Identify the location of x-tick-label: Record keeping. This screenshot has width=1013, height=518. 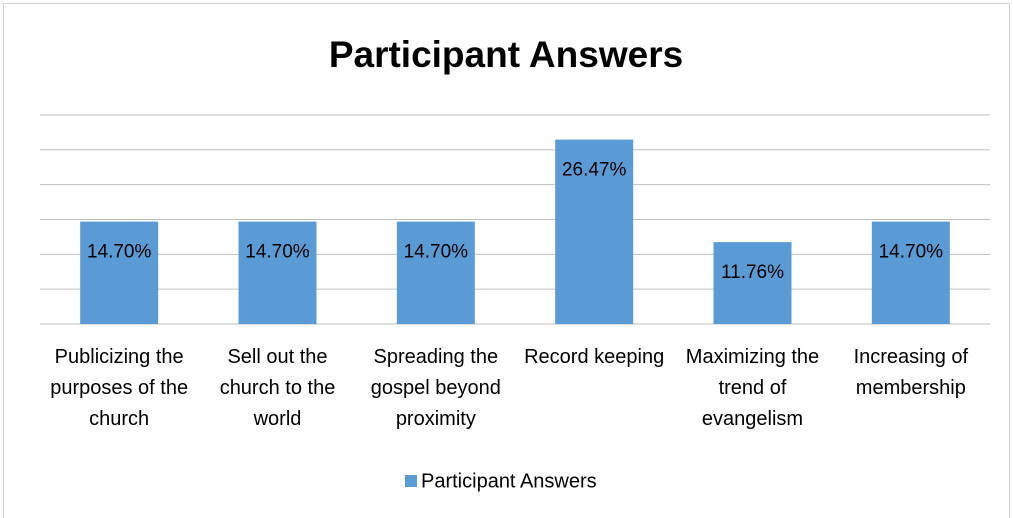
(594, 357).